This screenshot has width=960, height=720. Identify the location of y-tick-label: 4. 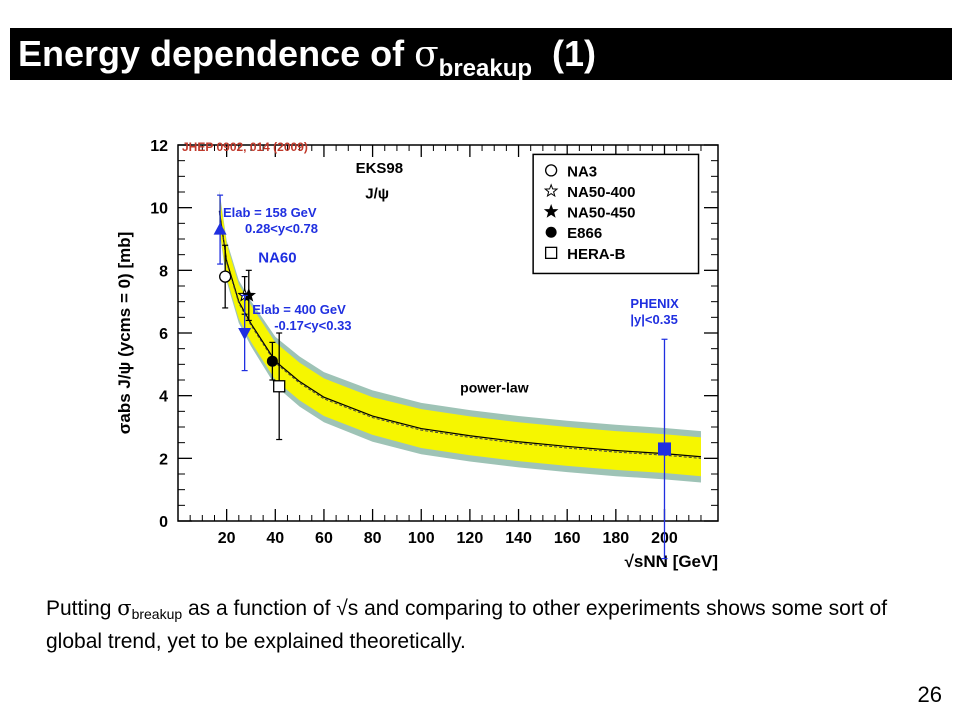
(163, 397).